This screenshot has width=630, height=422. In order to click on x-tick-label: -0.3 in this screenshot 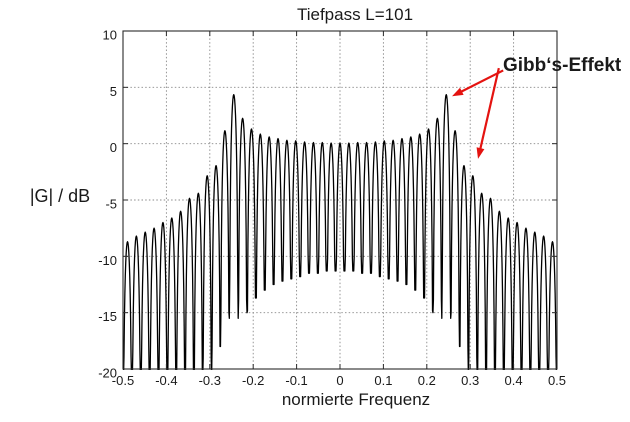, I will do `click(210, 380)`.